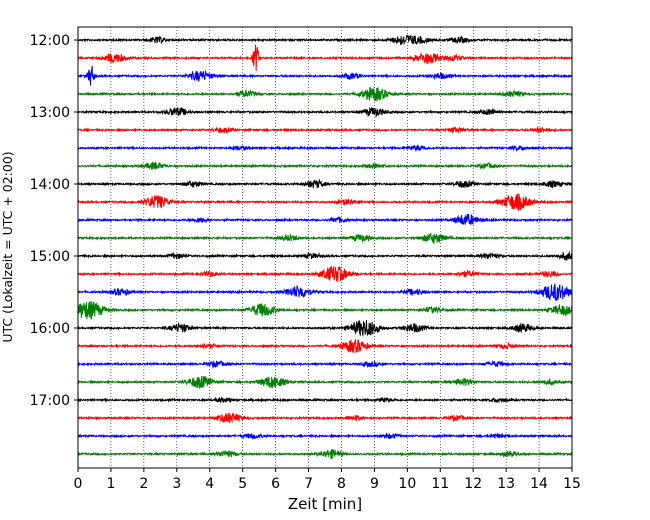  Describe the element at coordinates (176, 484) in the screenshot. I see `x-tick-label-3: 3` at that location.